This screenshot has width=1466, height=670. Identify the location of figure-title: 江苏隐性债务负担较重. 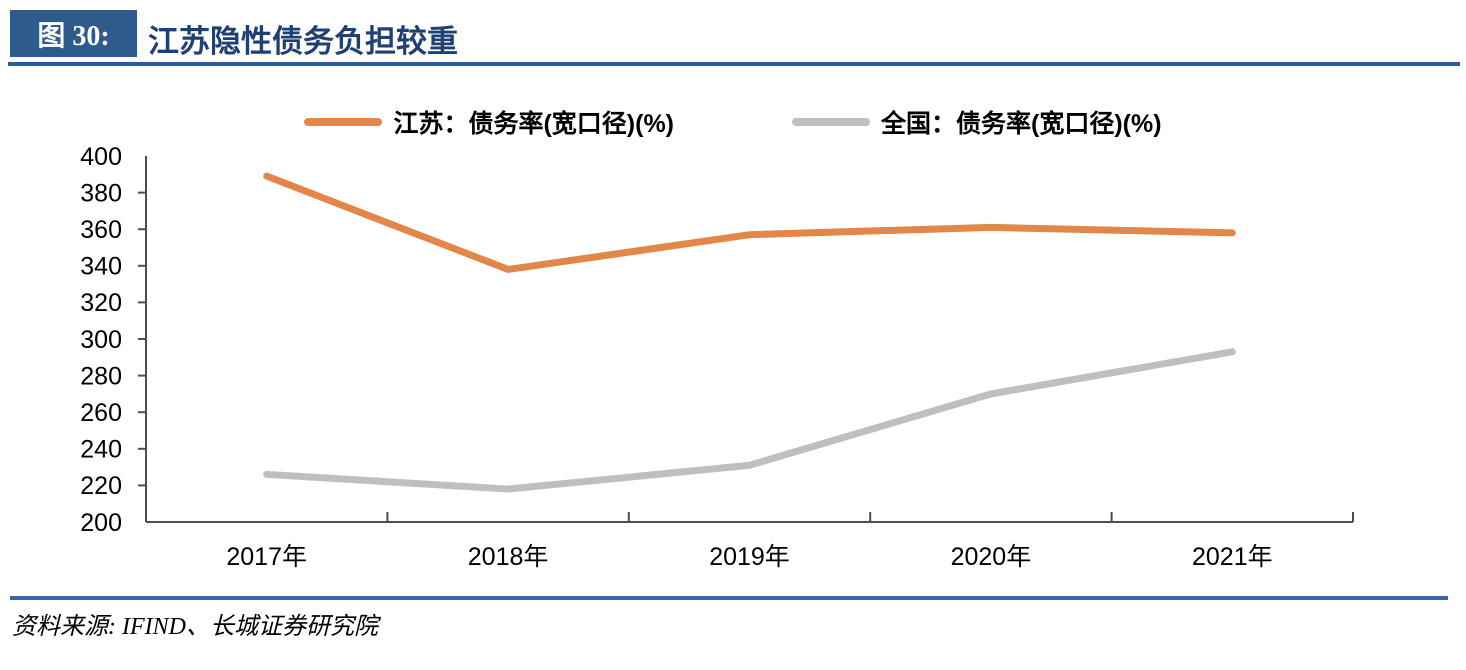
(303, 41).